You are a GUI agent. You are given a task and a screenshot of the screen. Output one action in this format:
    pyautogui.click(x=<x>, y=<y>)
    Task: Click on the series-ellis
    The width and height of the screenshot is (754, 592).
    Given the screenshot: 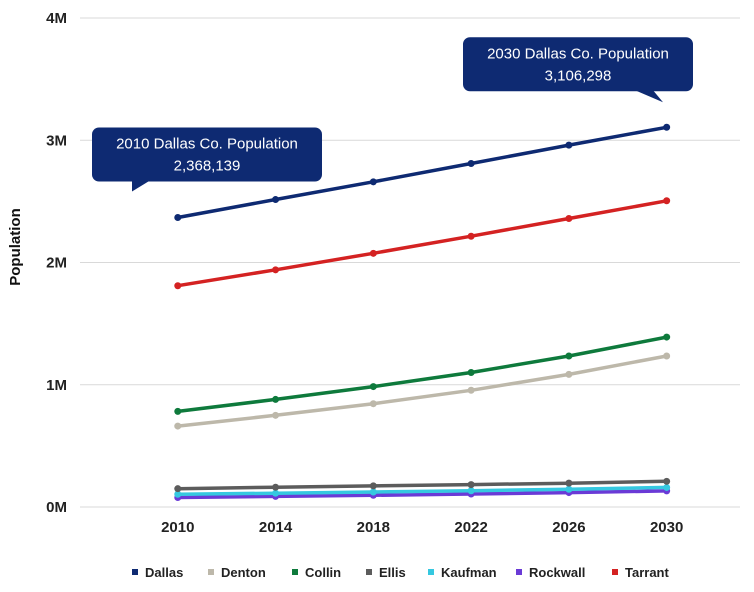 What is the action you would take?
    pyautogui.click(x=422, y=485)
    